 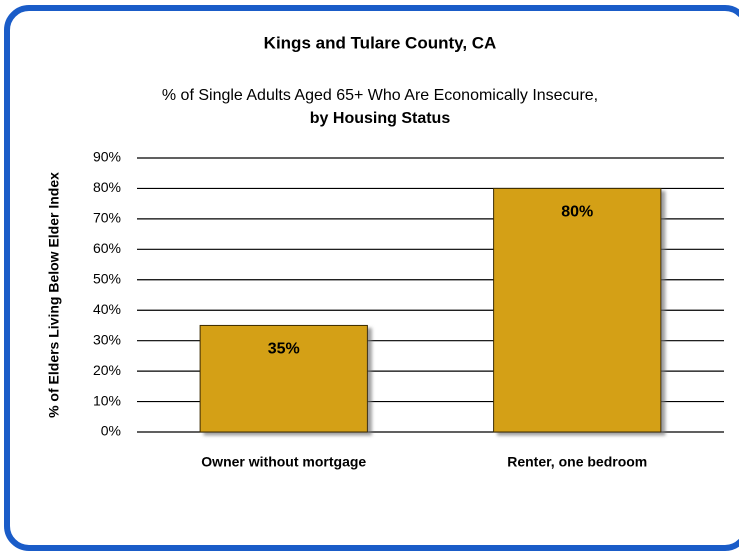 I want to click on value-label: 35%, so click(x=284, y=349).